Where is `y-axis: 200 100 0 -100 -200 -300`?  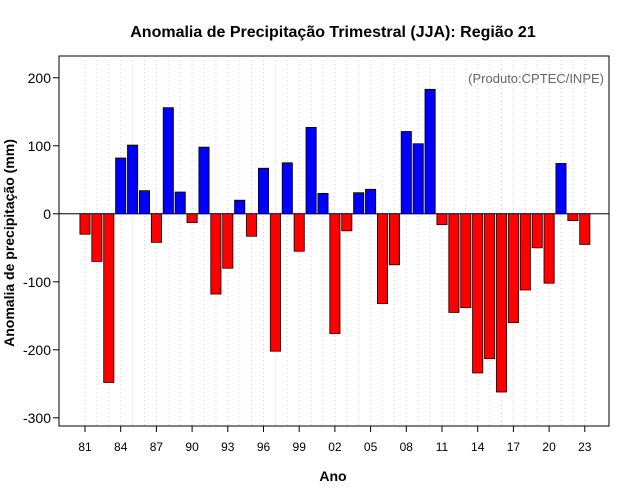
y-axis: 200 100 0 -100 -200 -300 is located at coordinates (41, 248).